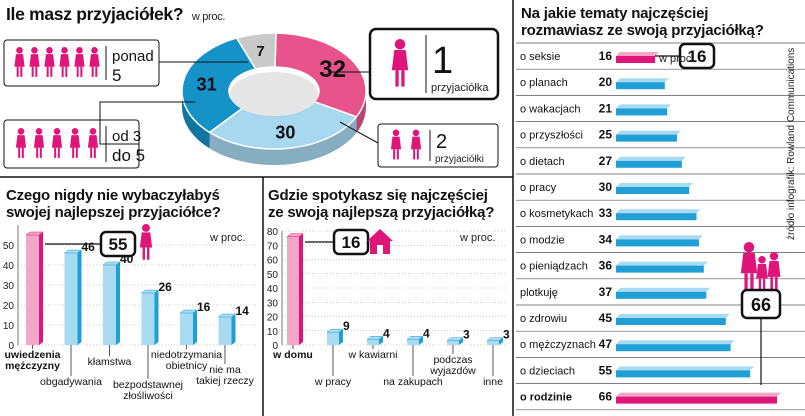  I want to click on topics-title-line-1: Na jakie tematy najczęściej, so click(615, 13).